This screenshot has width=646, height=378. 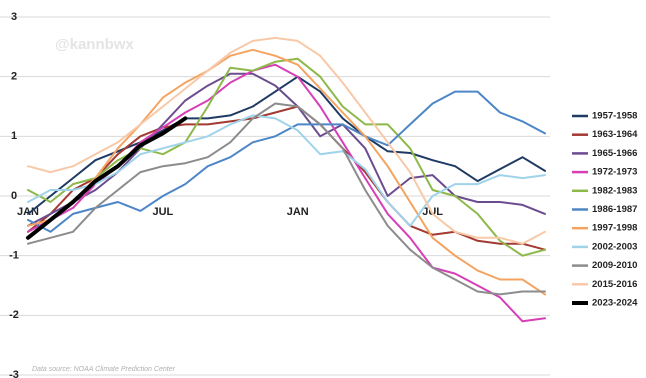 What do you see at coordinates (614, 209) in the screenshot?
I see `legend-label: 1986-1987` at bounding box center [614, 209].